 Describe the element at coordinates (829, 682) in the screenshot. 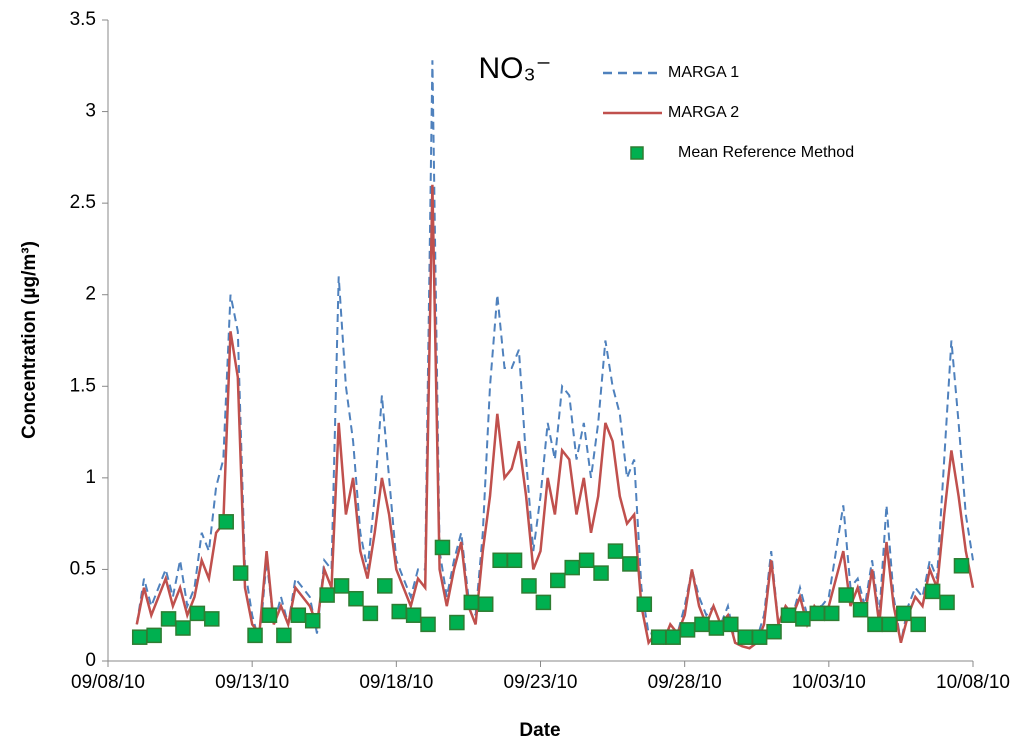

I see `x-tick-label: 10/03/10` at that location.